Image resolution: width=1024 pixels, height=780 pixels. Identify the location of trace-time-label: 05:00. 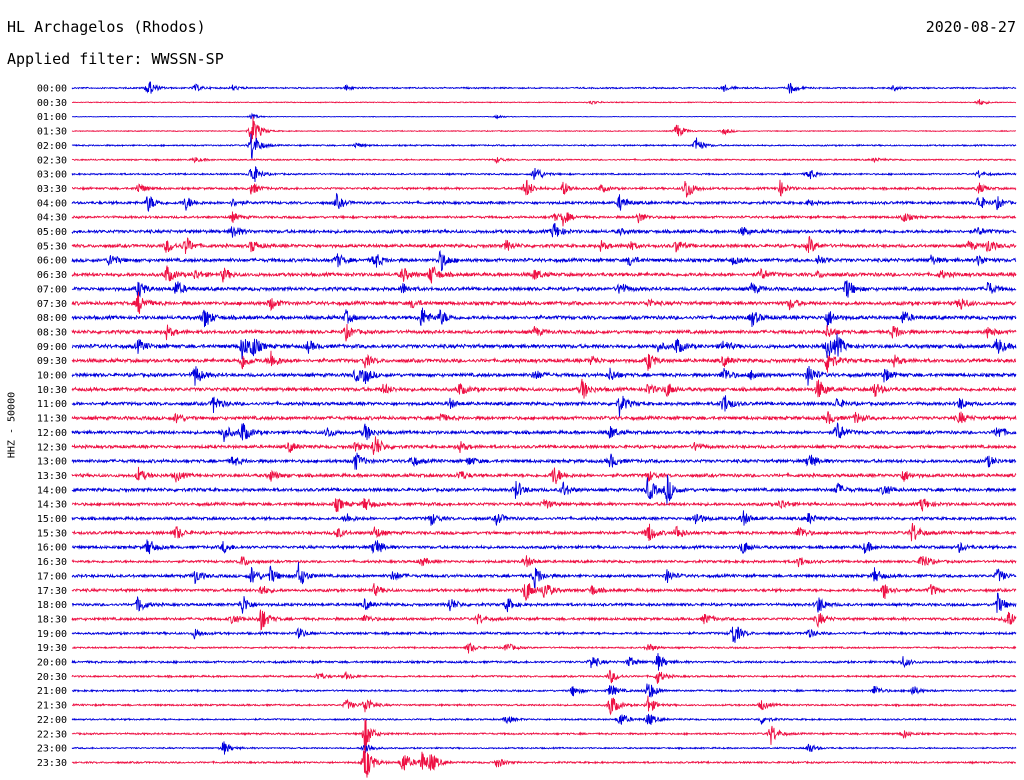
(52, 232).